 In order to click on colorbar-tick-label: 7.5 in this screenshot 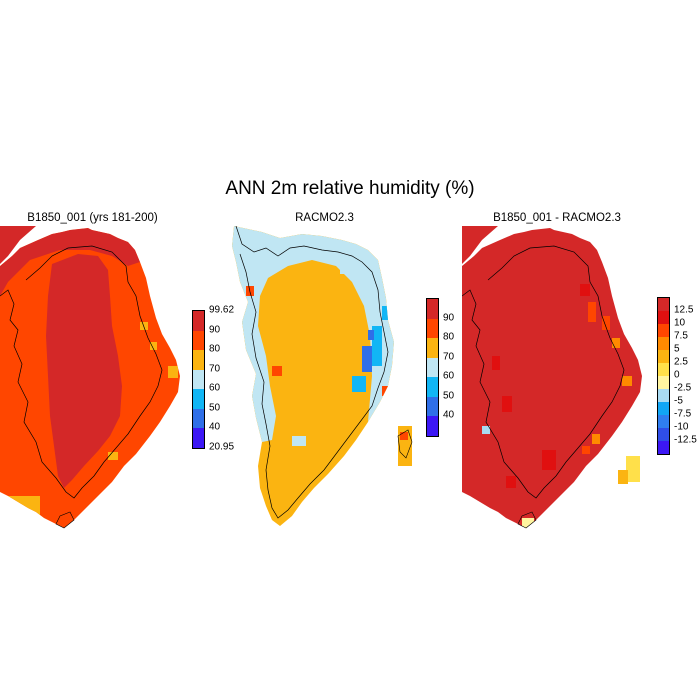, I will do `click(681, 336)`.